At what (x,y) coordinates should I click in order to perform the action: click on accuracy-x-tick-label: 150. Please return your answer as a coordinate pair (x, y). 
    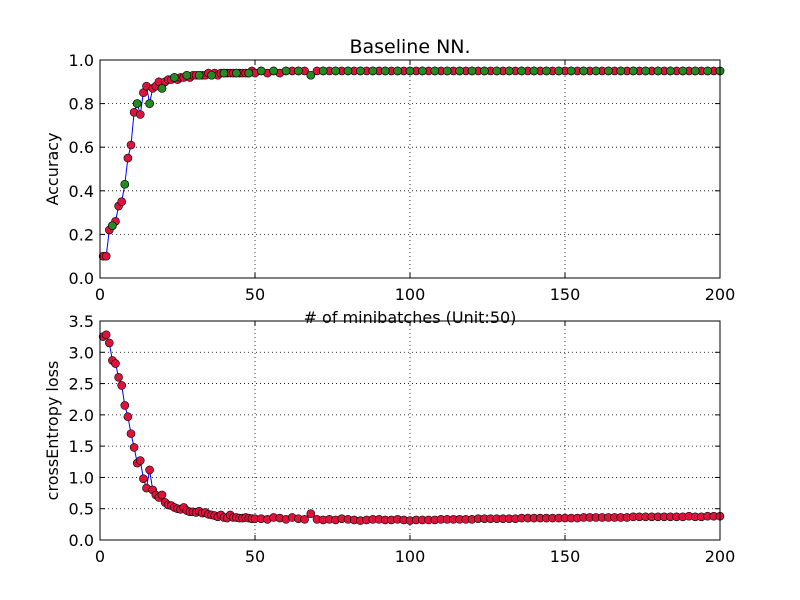
    Looking at the image, I should click on (565, 294).